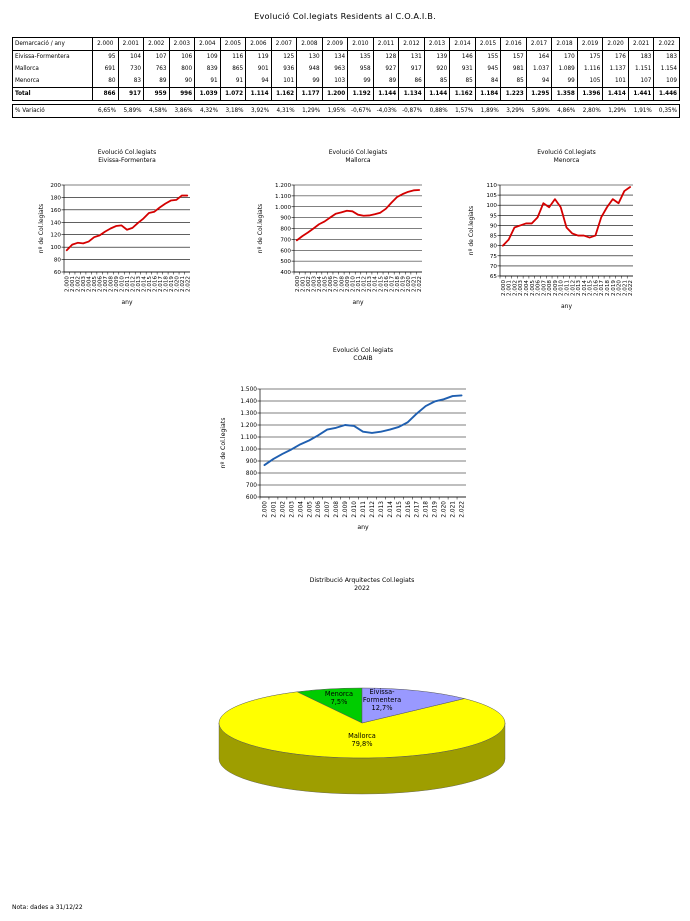  What do you see at coordinates (585, 288) in the screenshot?
I see `x-tick-label: 2.014` at bounding box center [585, 288].